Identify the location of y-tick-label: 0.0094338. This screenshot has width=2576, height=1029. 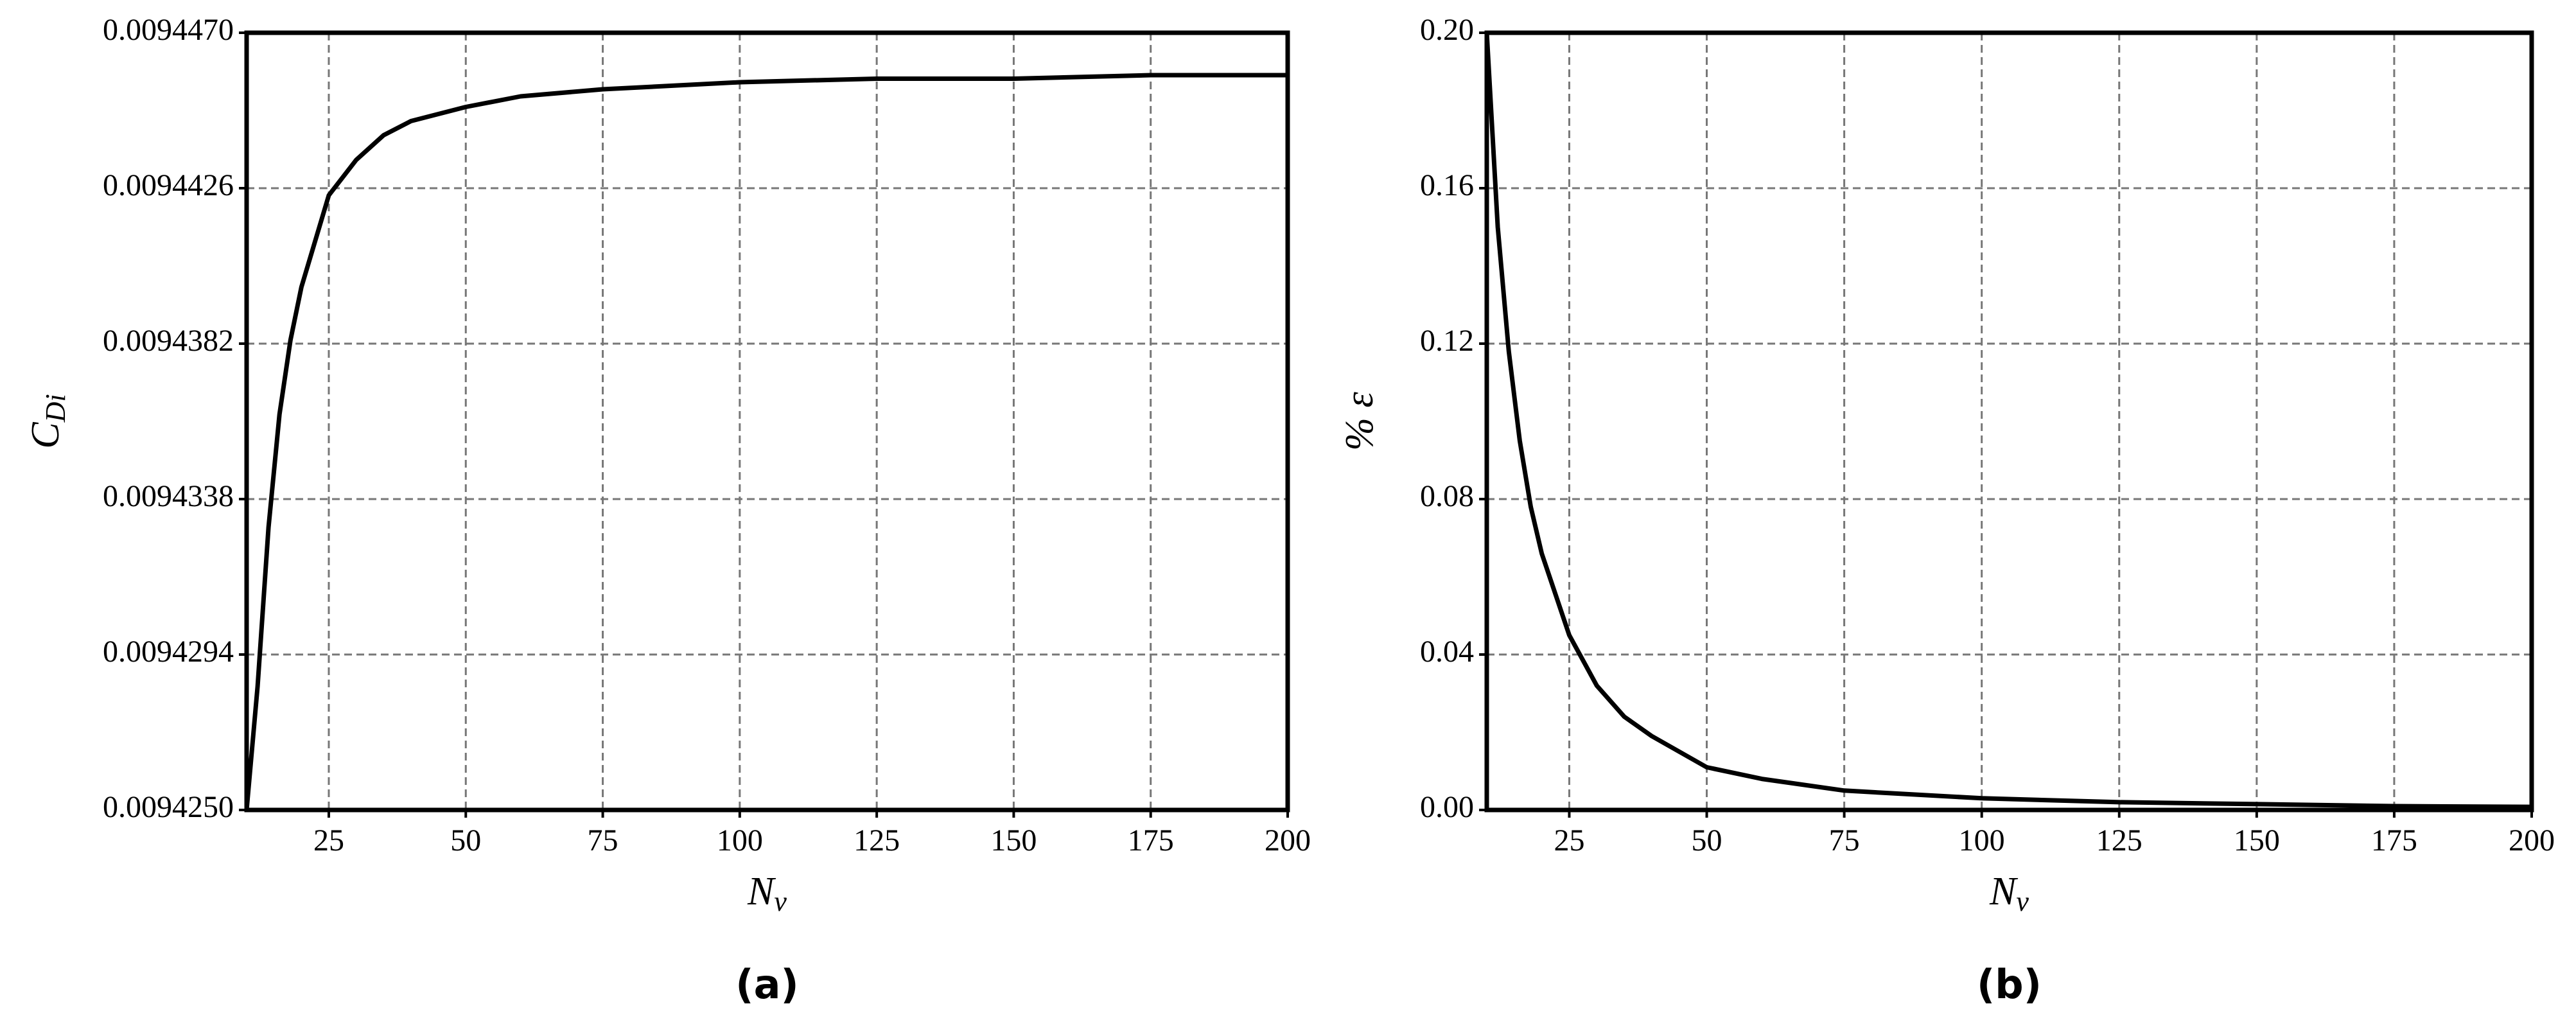
(168, 496).